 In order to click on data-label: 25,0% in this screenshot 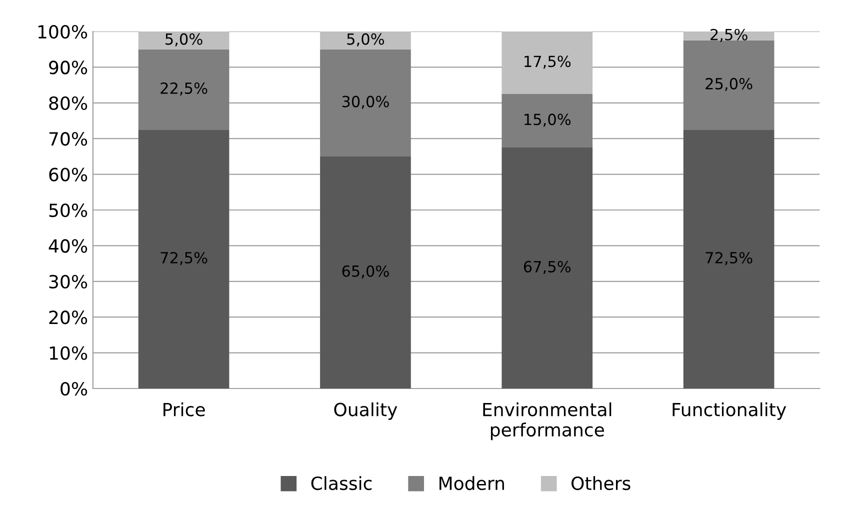, I will do `click(729, 85)`.